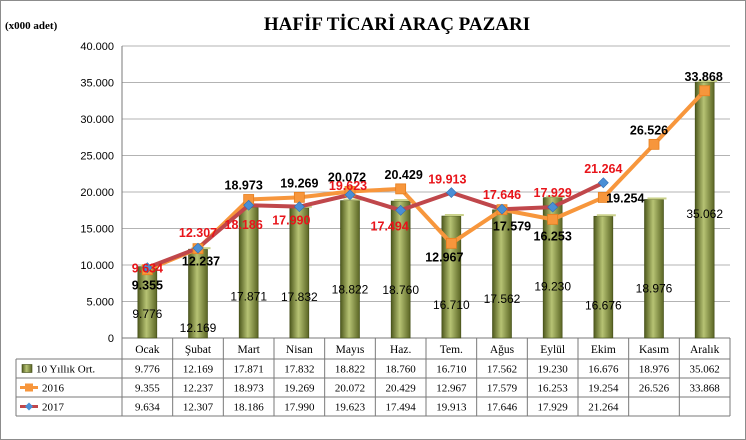 This screenshot has height=440, width=746. I want to click on label-2017: 12.307, so click(198, 233).